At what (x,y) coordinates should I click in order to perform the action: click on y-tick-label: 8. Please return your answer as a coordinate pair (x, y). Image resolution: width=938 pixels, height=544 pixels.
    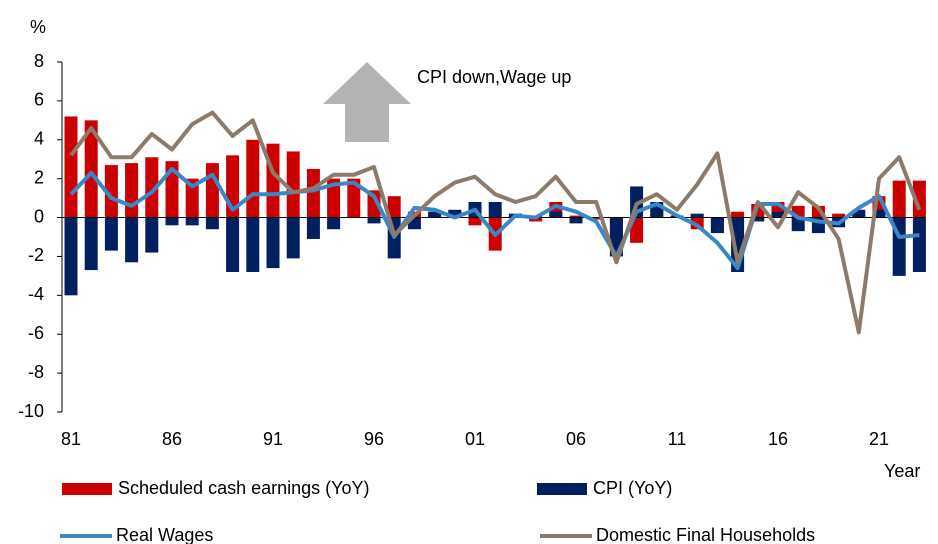
    Looking at the image, I should click on (39, 61).